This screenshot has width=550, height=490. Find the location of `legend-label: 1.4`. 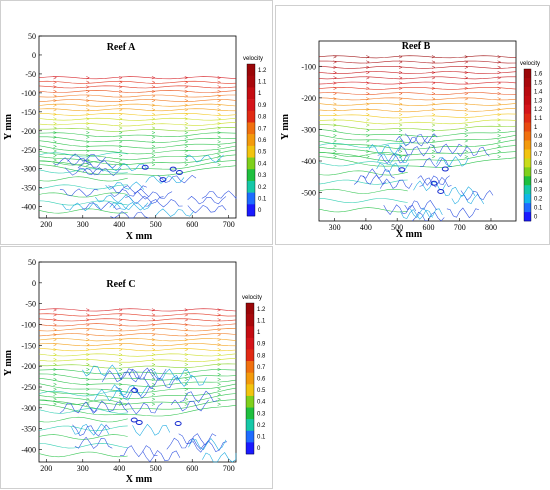

legend-label: 1.4 is located at coordinates (538, 92).